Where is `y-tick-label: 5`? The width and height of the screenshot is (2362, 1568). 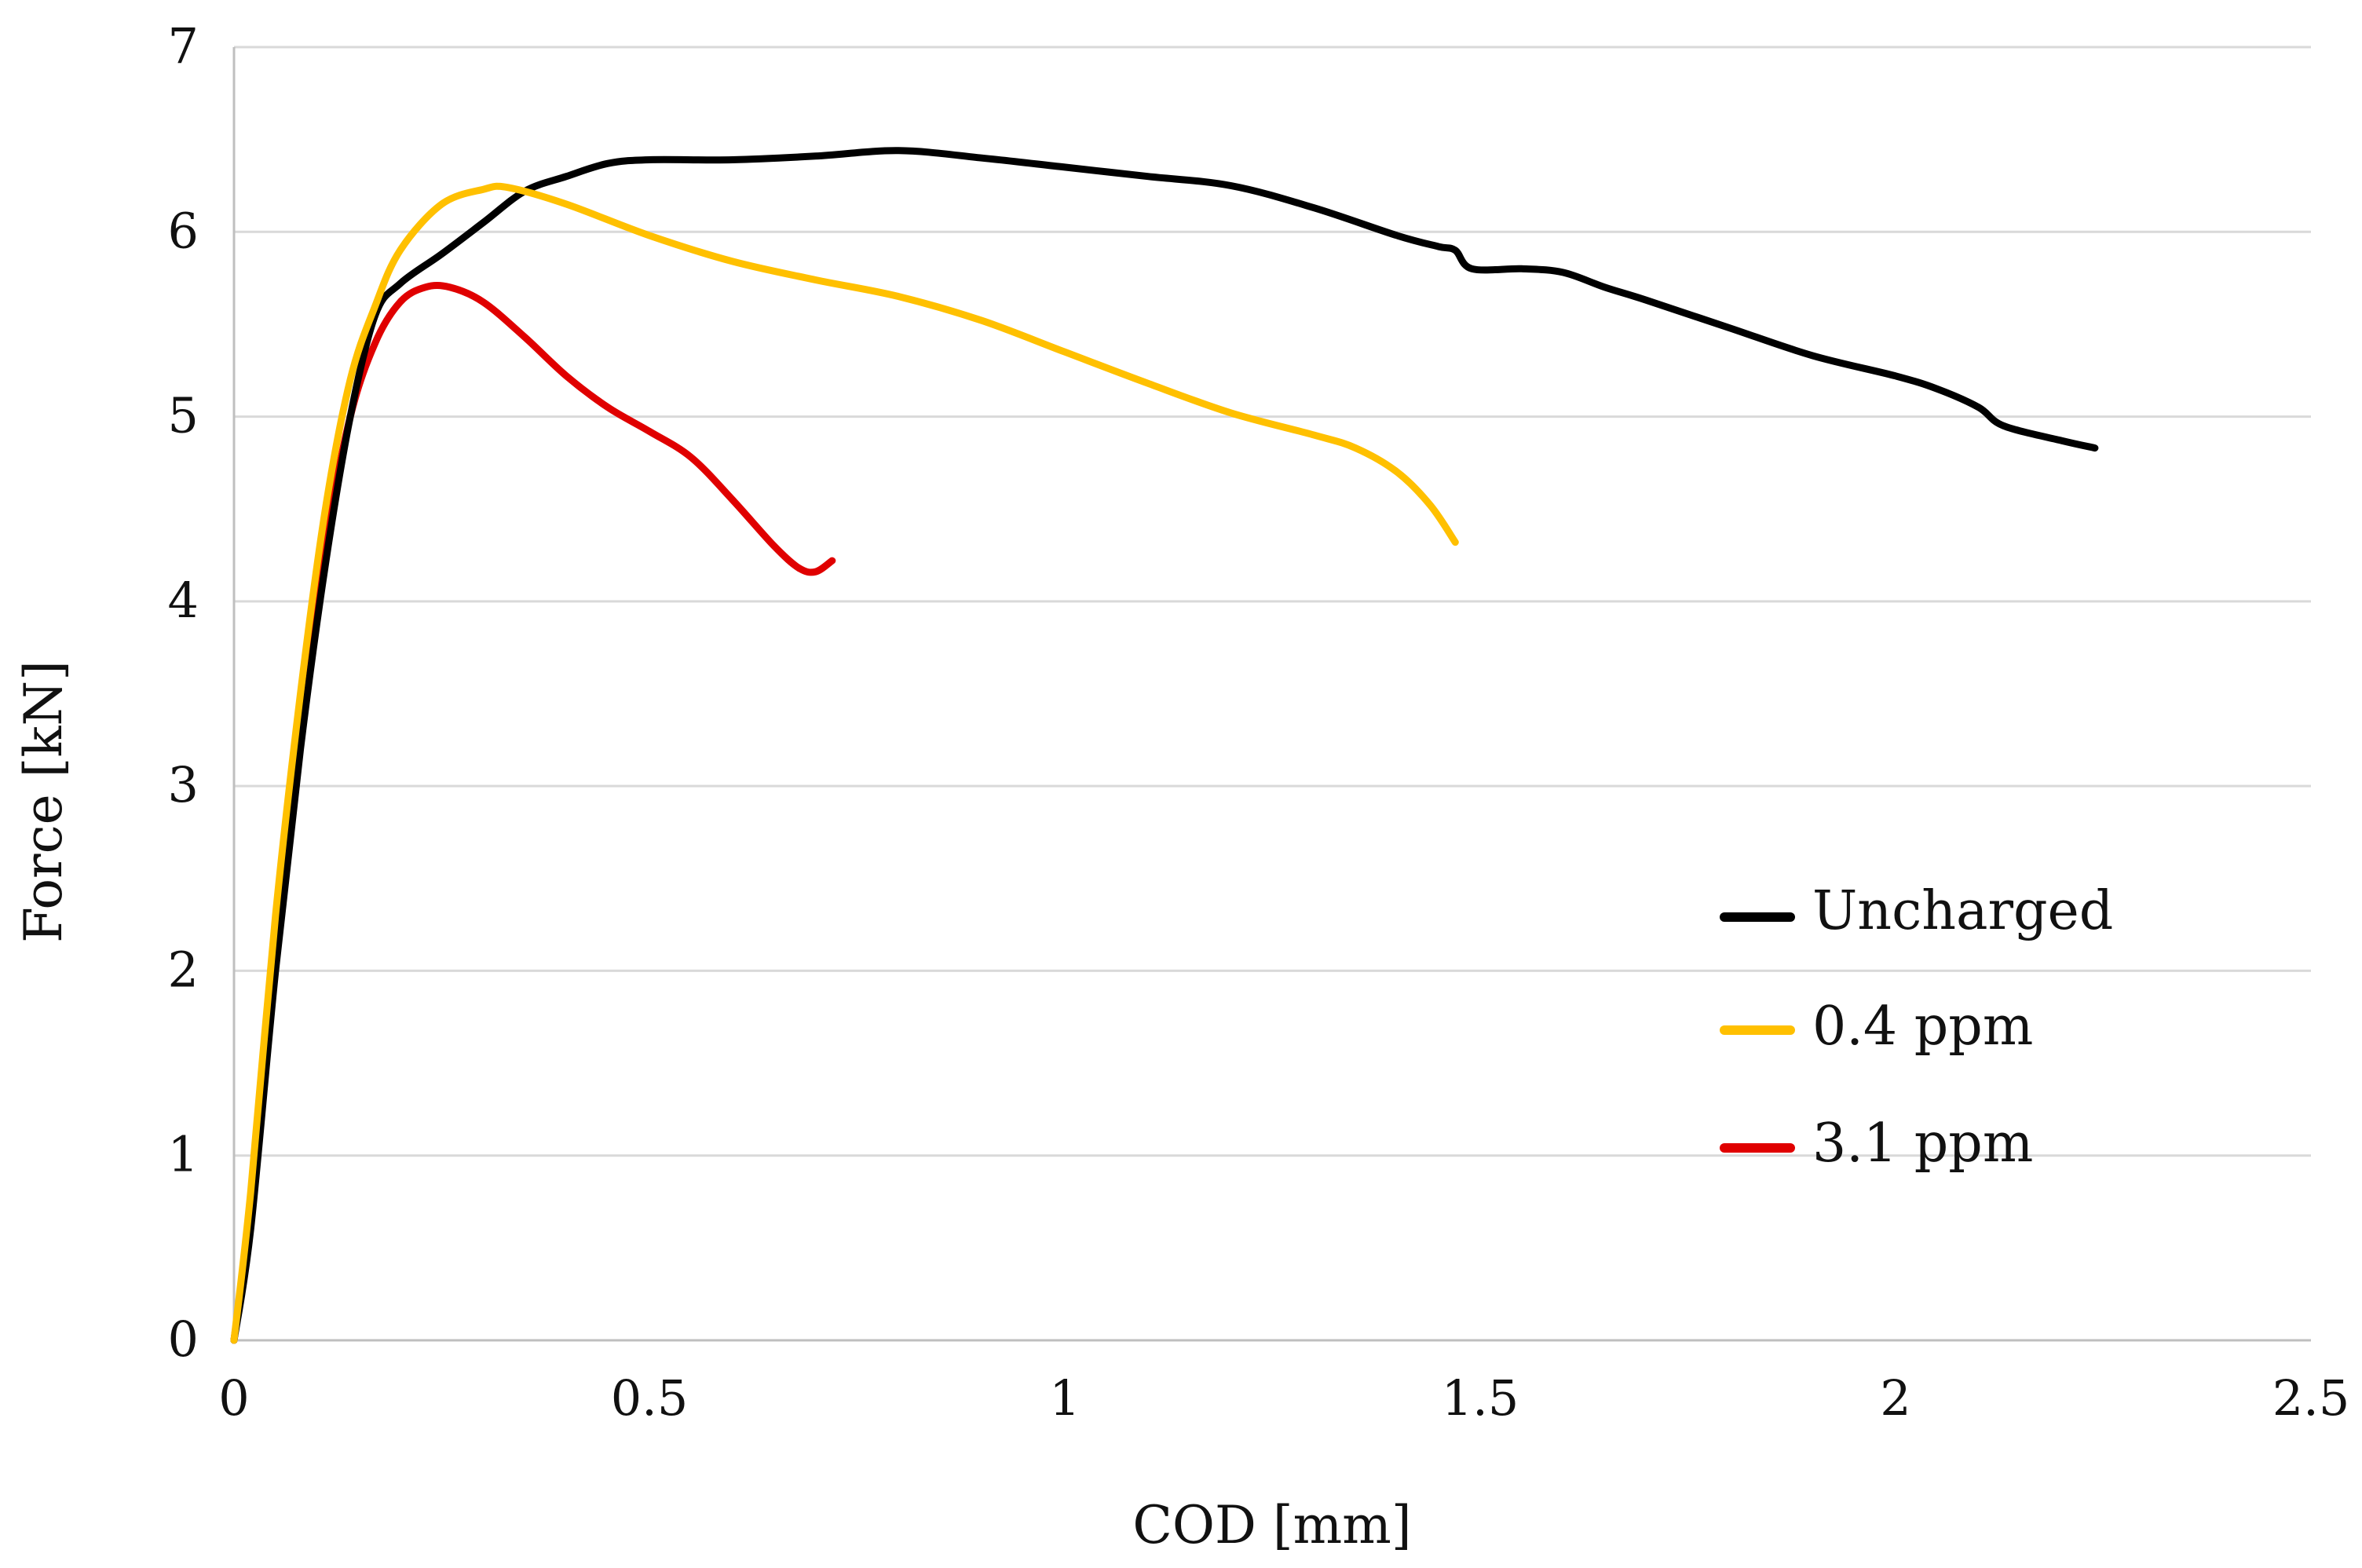 y-tick-label: 5 is located at coordinates (183, 415).